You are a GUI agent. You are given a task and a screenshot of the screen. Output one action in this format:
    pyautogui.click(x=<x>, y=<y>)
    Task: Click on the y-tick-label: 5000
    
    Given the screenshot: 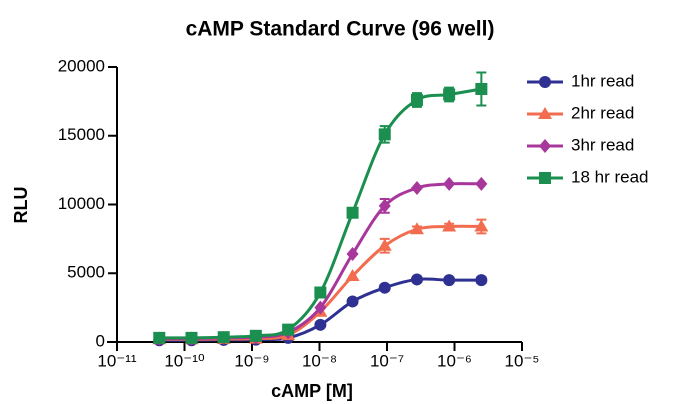 What is the action you would take?
    pyautogui.click(x=86, y=272)
    